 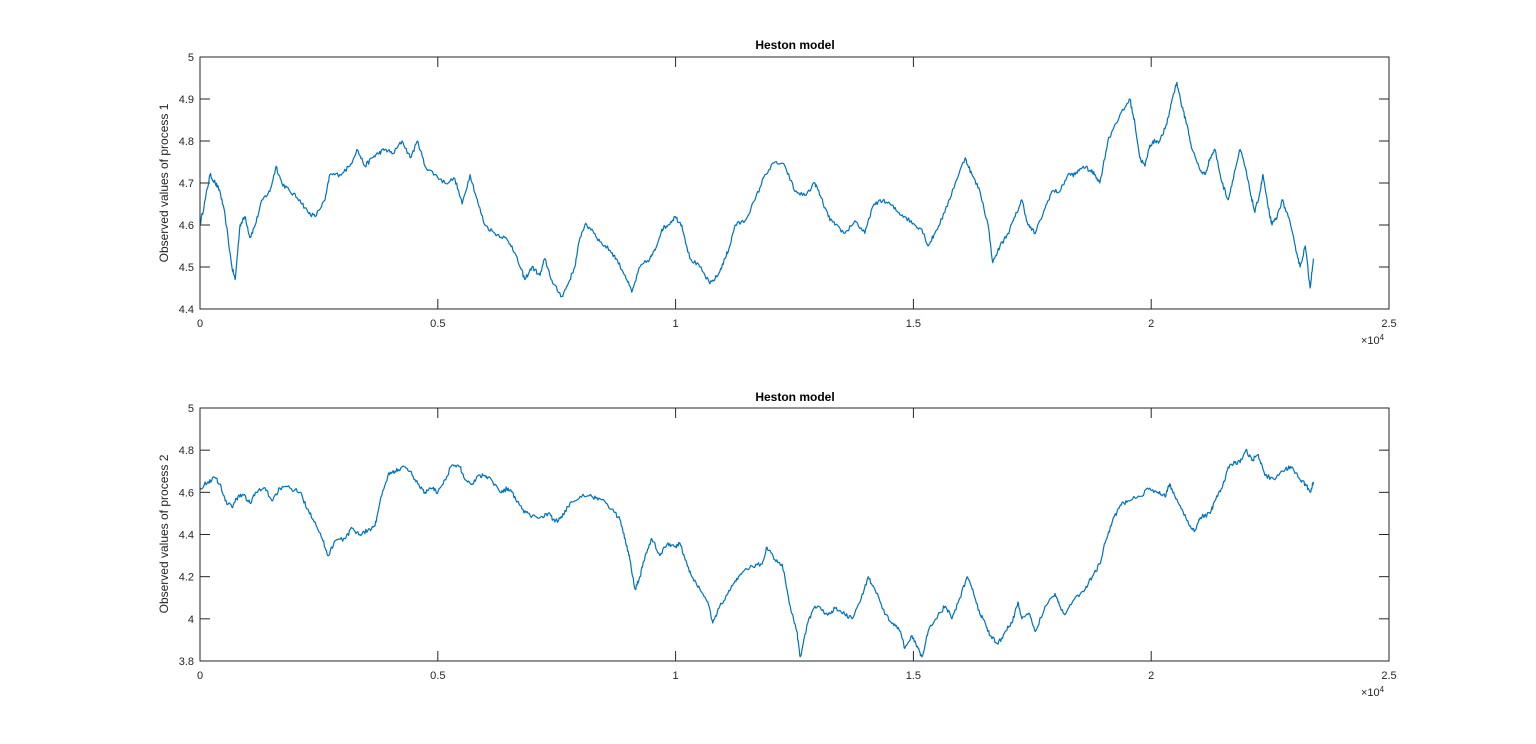 I want to click on y-tick-label: 3.8, so click(x=186, y=662).